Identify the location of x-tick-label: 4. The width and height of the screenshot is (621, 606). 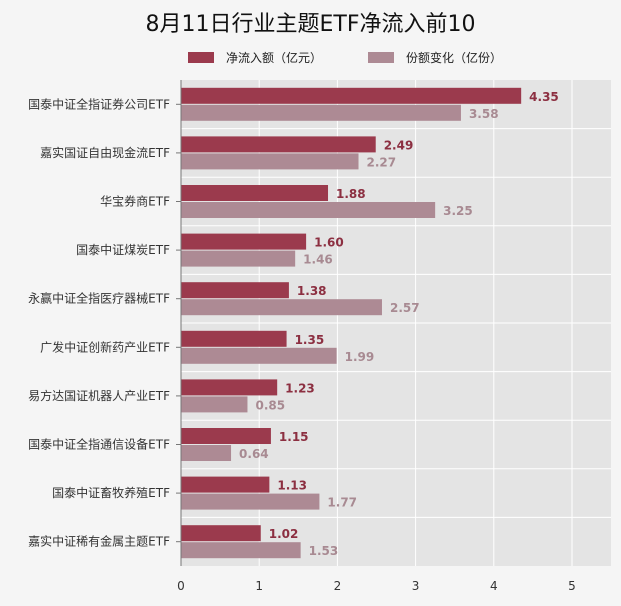
(494, 586).